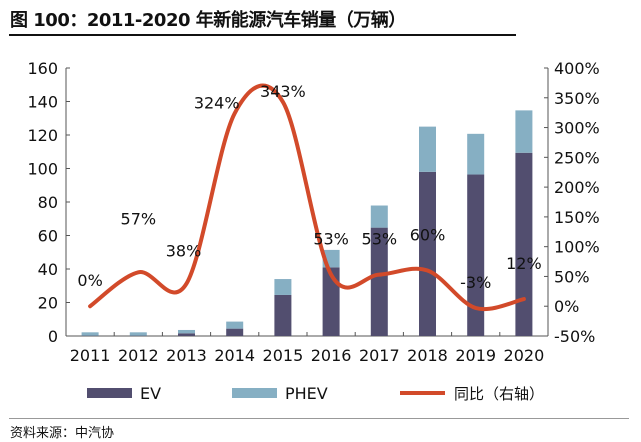 The height and width of the screenshot is (442, 641). I want to click on x-tick-label: 2017, so click(379, 355).